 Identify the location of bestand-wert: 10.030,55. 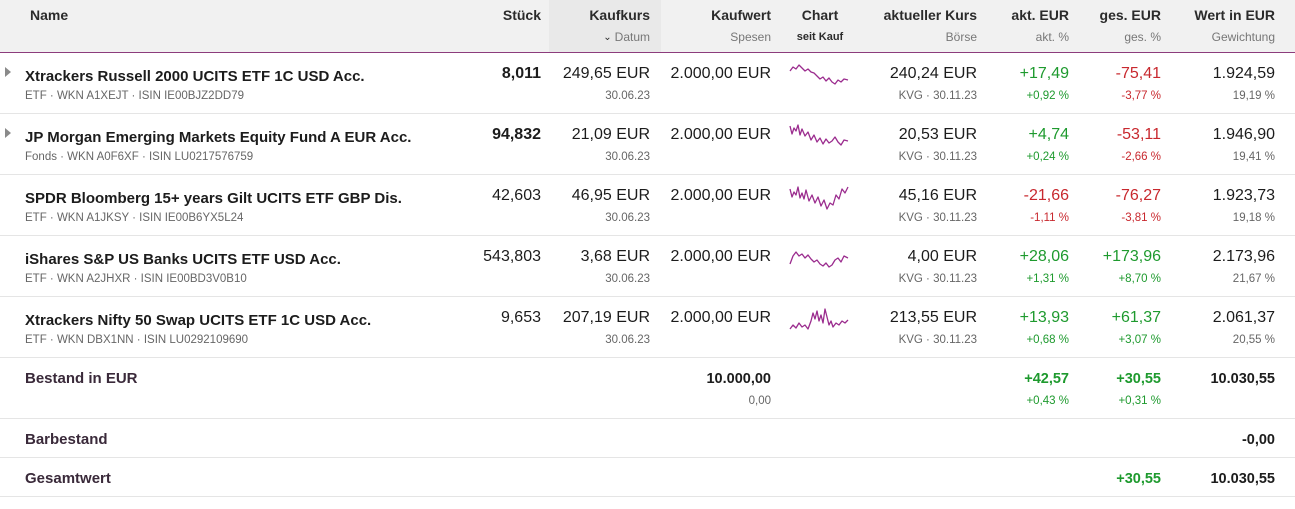
(1242, 379).